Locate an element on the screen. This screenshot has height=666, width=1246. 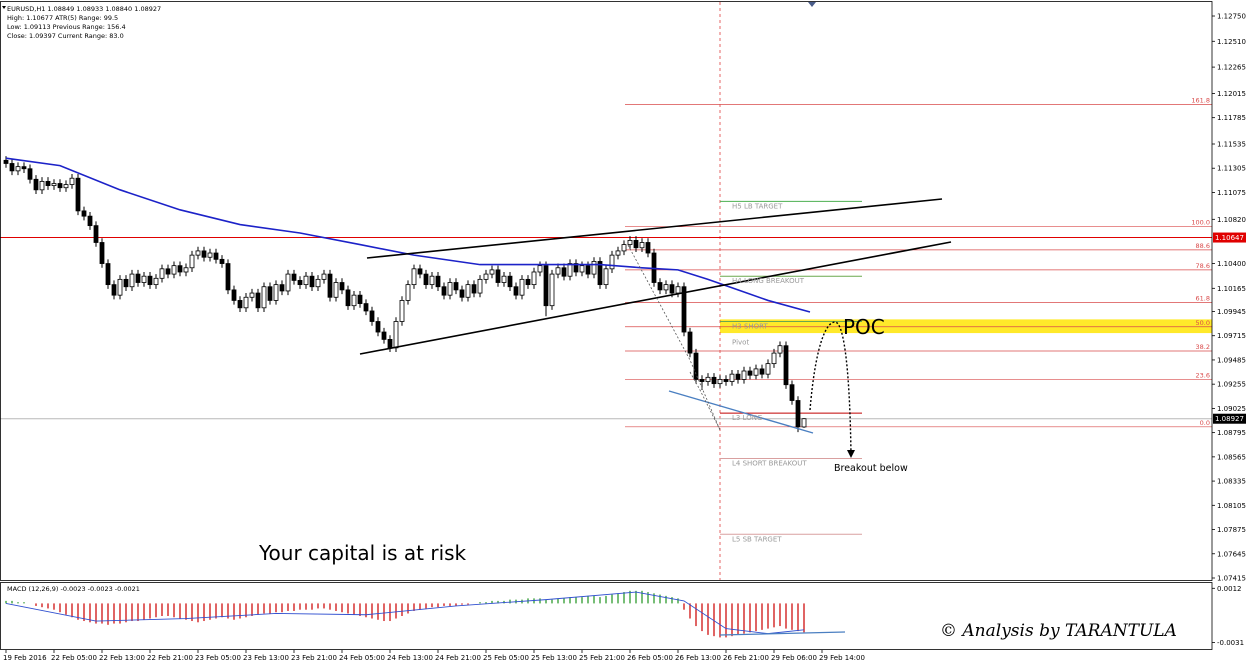
x-tick-label: 26 Feb 21:00 is located at coordinates (746, 658).